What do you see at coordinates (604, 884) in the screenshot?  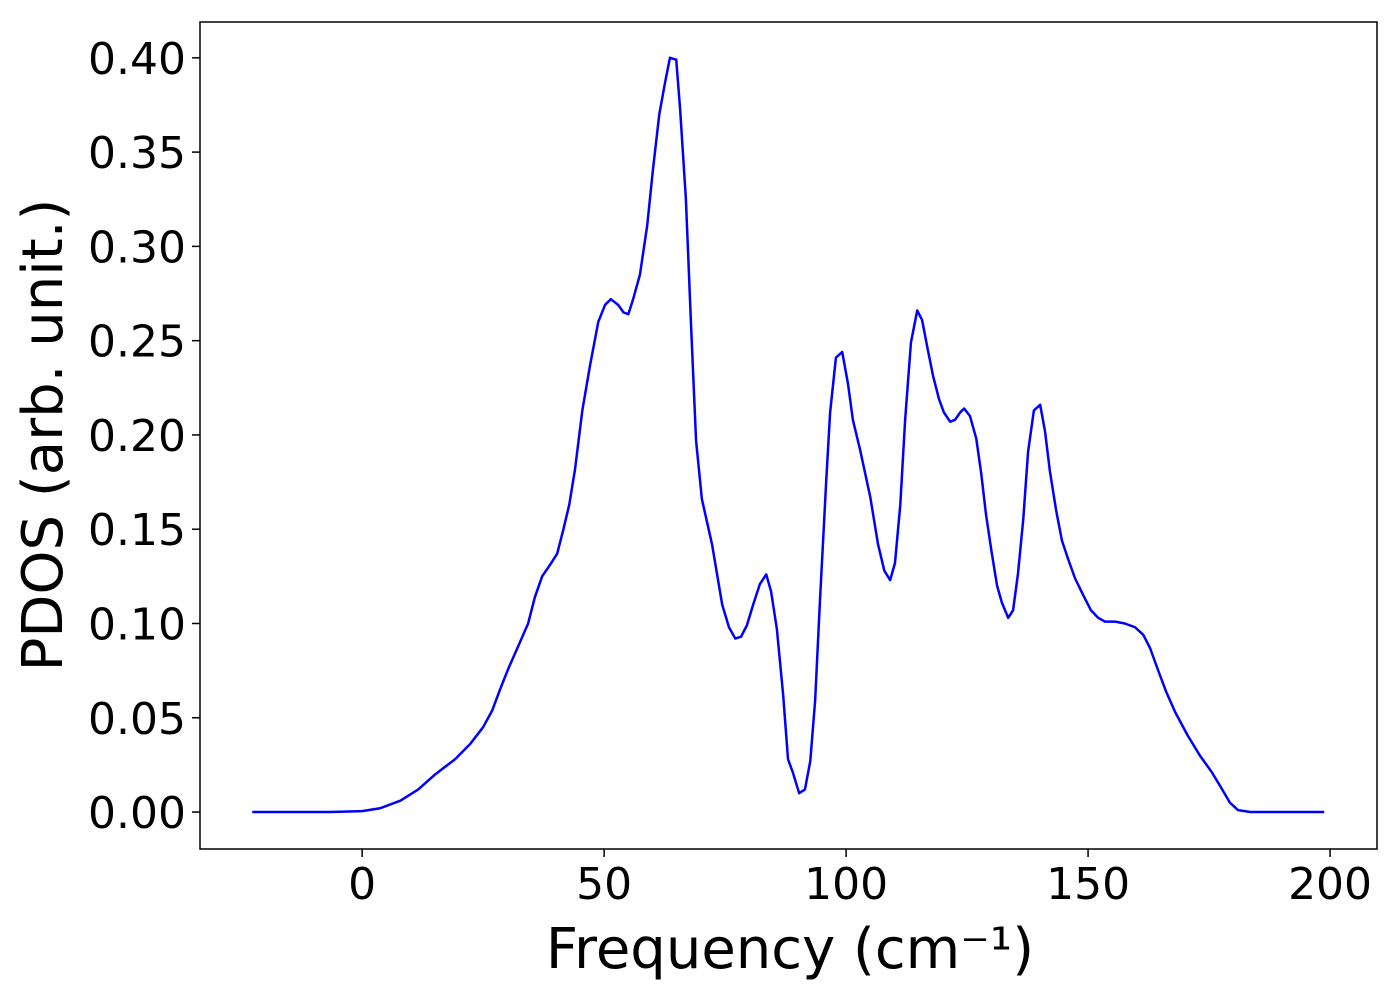 I see `x-tick-label: 50` at bounding box center [604, 884].